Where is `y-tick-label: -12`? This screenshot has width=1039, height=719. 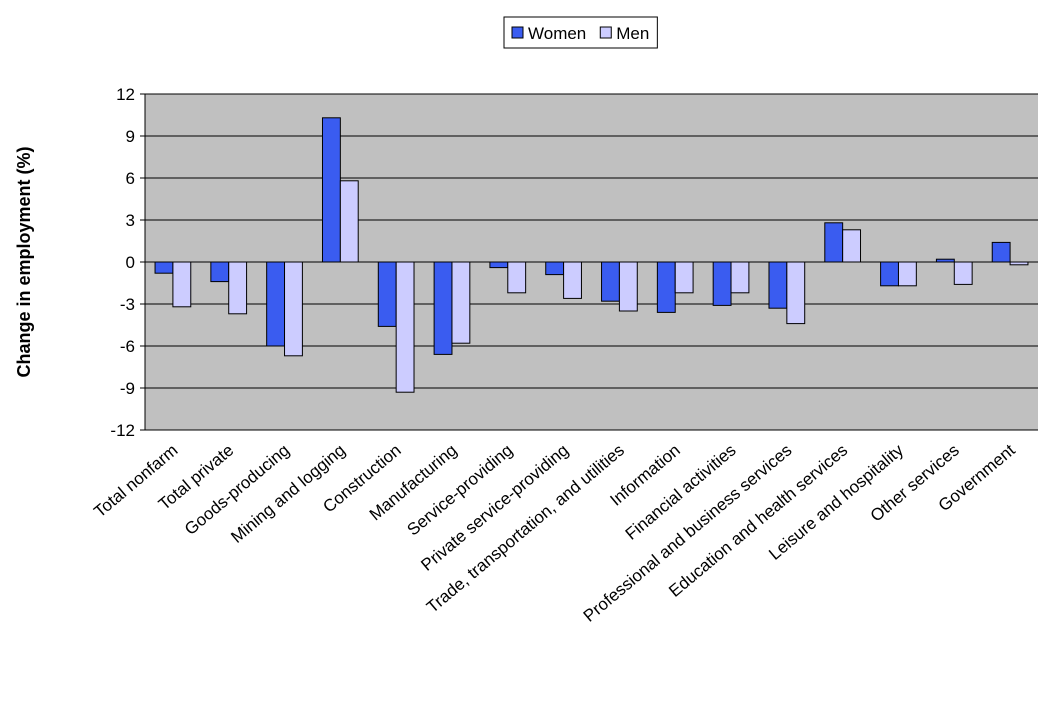 y-tick-label: -12 is located at coordinates (122, 430).